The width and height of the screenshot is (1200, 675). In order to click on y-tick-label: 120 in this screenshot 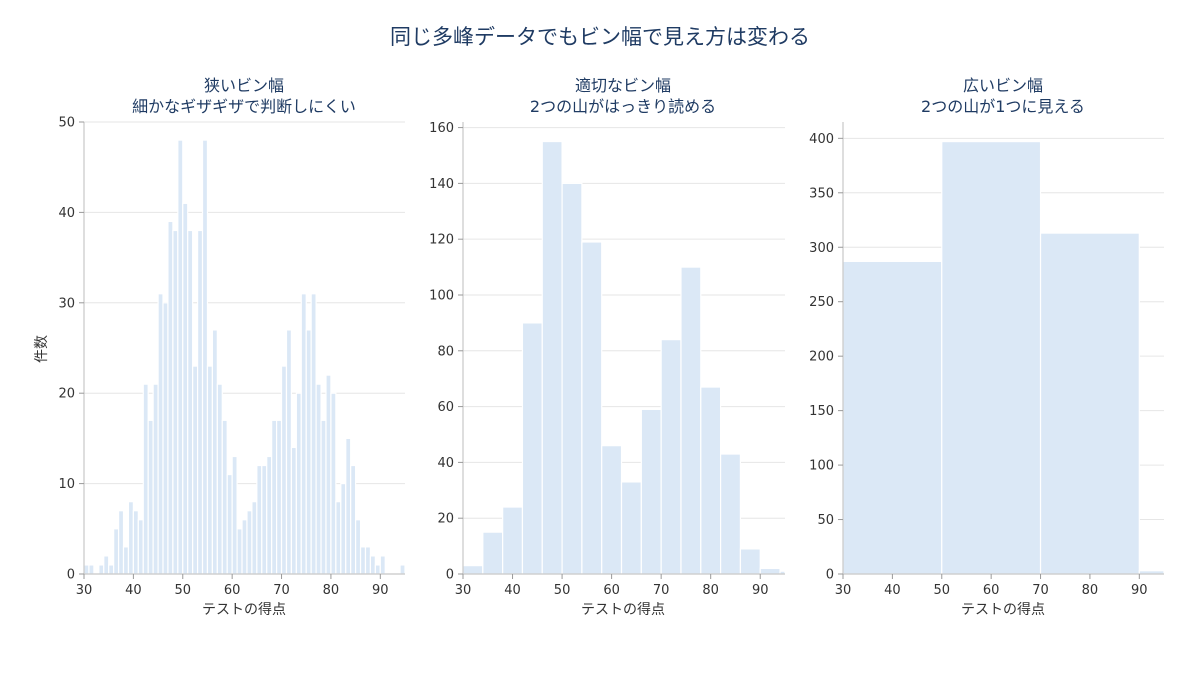, I will do `click(441, 240)`.